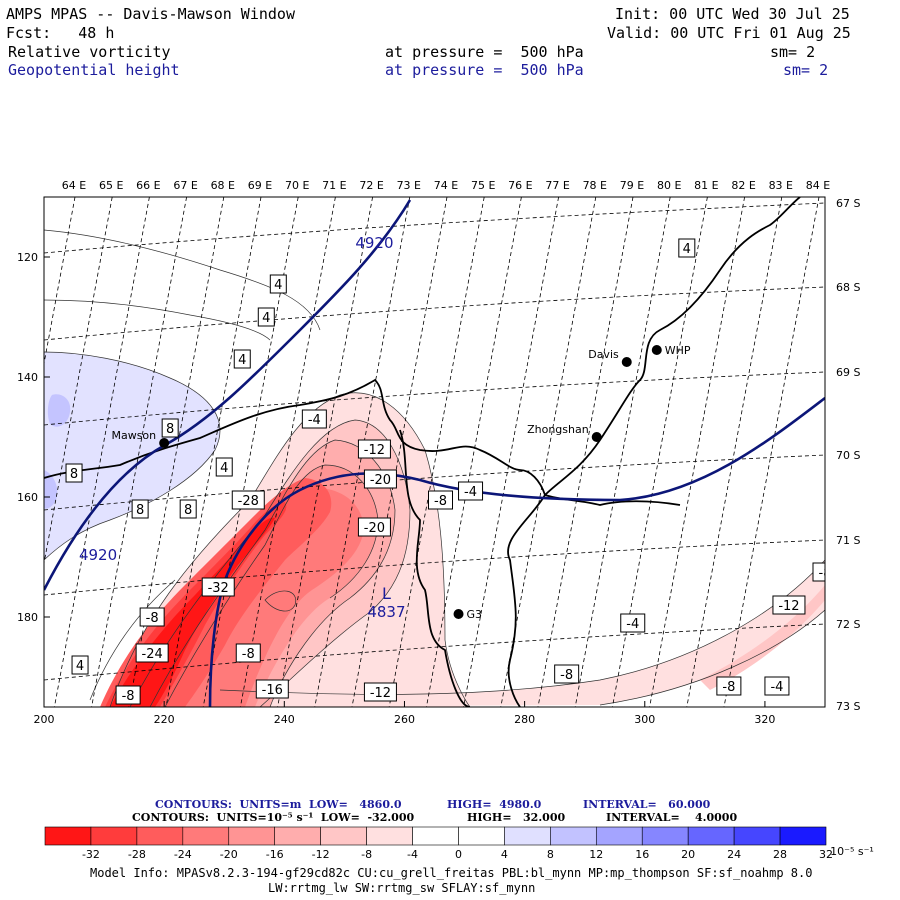 The height and width of the screenshot is (900, 900). What do you see at coordinates (678, 350) in the screenshot?
I see `station-label: WHP` at bounding box center [678, 350].